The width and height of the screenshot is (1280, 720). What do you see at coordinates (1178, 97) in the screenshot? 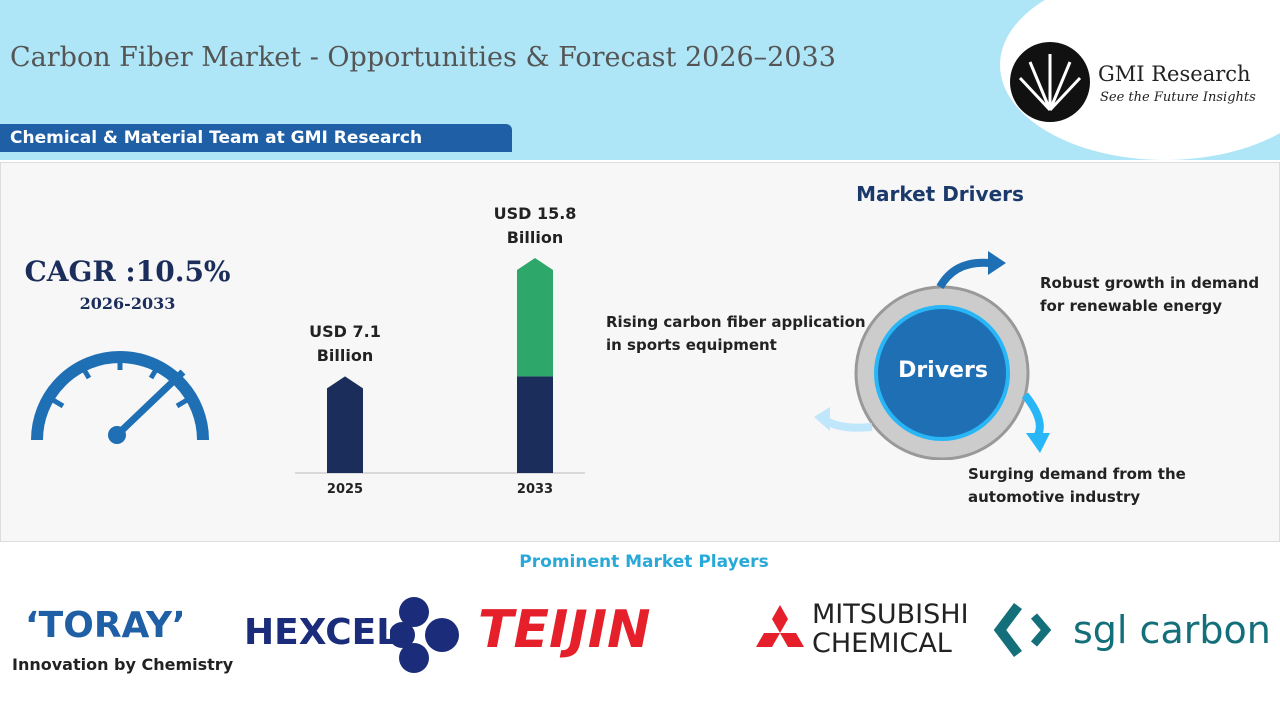
I see `tagline: See the Future Insights` at bounding box center [1178, 97].